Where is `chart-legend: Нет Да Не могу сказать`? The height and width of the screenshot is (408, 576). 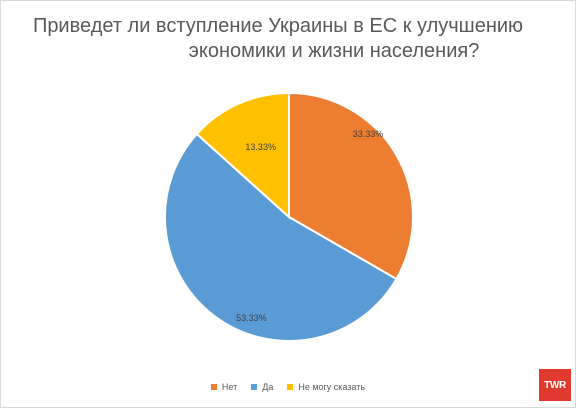 chart-legend: Нет Да Не могу сказать is located at coordinates (288, 387).